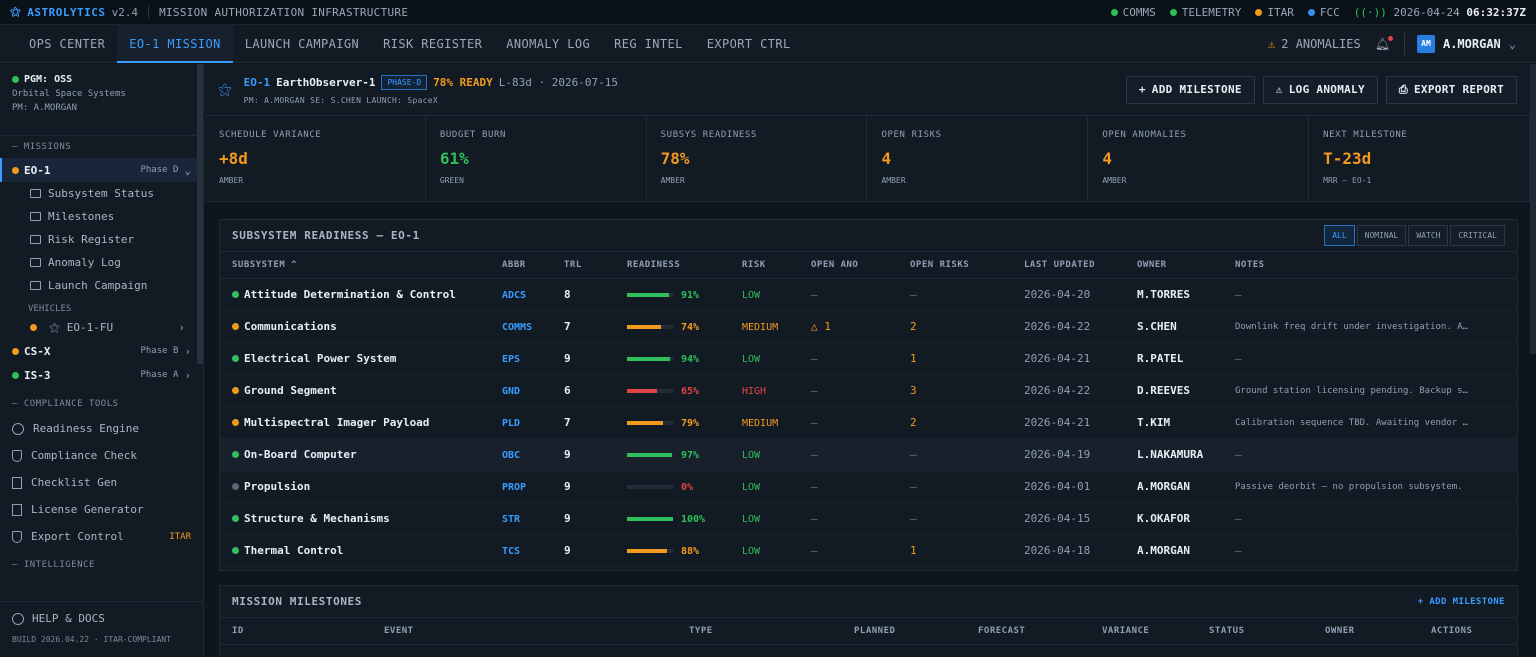 The width and height of the screenshot is (1536, 657). I want to click on export-report-button: ⎙ EXPORT REPORT, so click(1451, 89).